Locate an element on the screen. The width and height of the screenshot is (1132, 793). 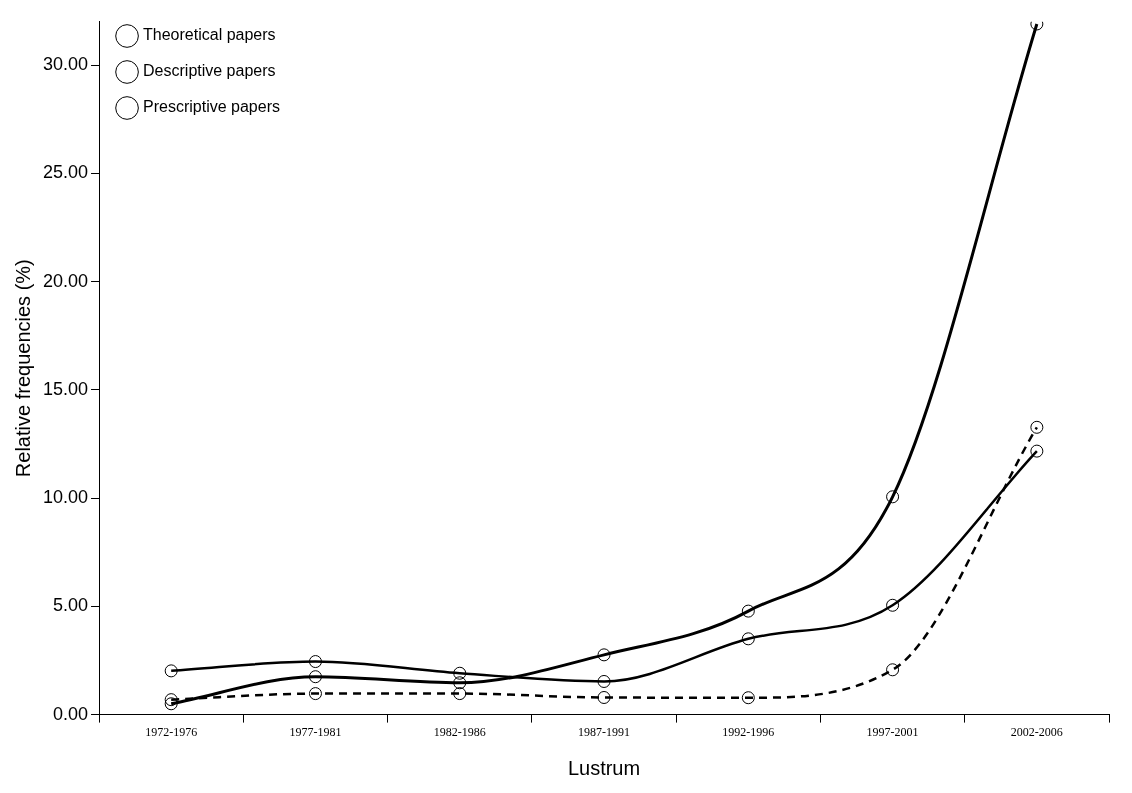
y-tick-label: 5.00 is located at coordinates (71, 605).